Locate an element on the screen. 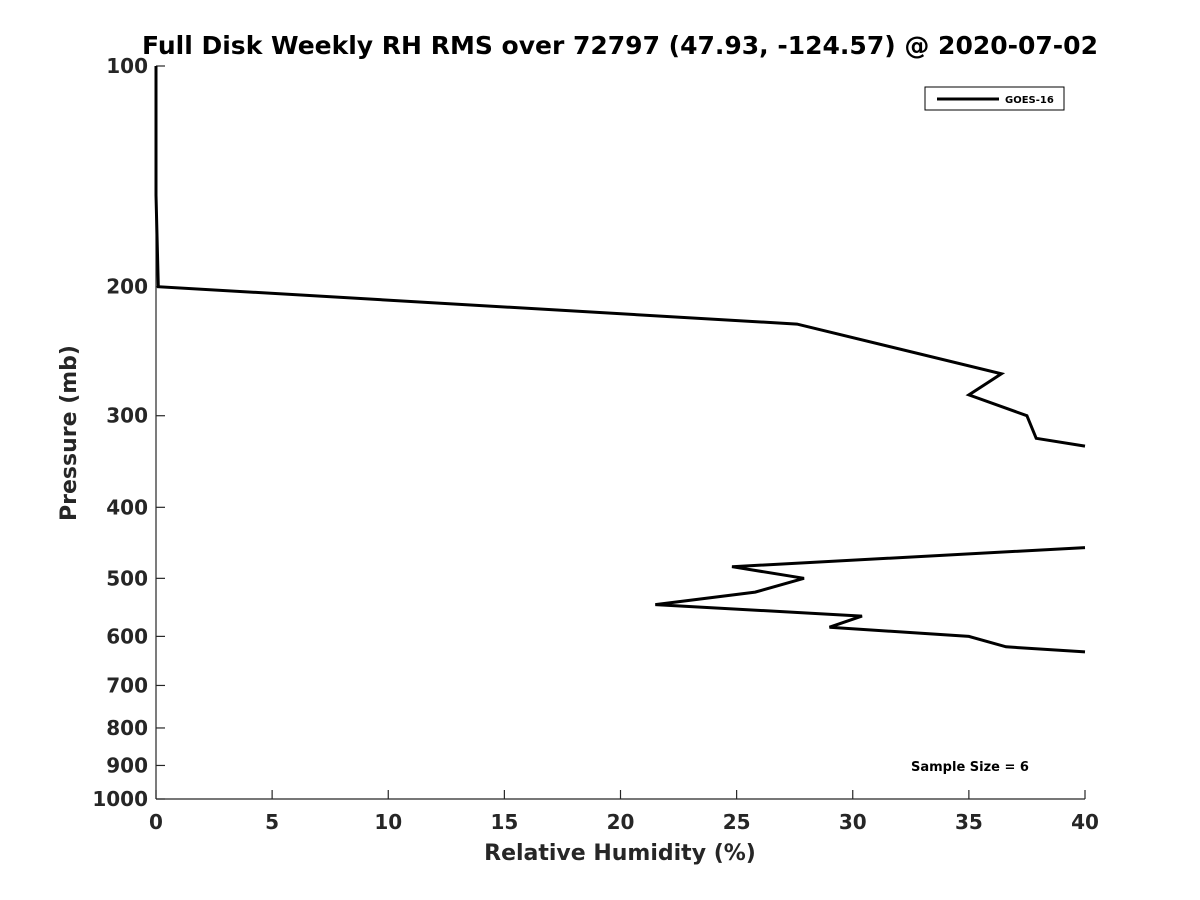 This screenshot has height=900, width=1200. x-axis-label: Relative Humidity (%) is located at coordinates (620, 853).